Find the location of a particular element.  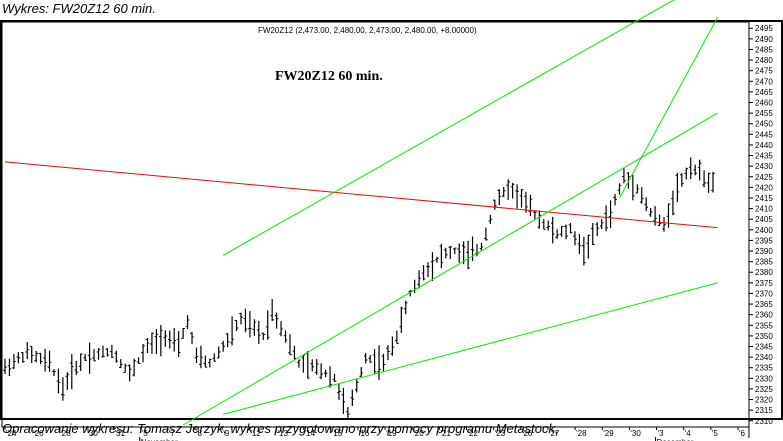

y-tick-label: 2365 is located at coordinates (764, 304).